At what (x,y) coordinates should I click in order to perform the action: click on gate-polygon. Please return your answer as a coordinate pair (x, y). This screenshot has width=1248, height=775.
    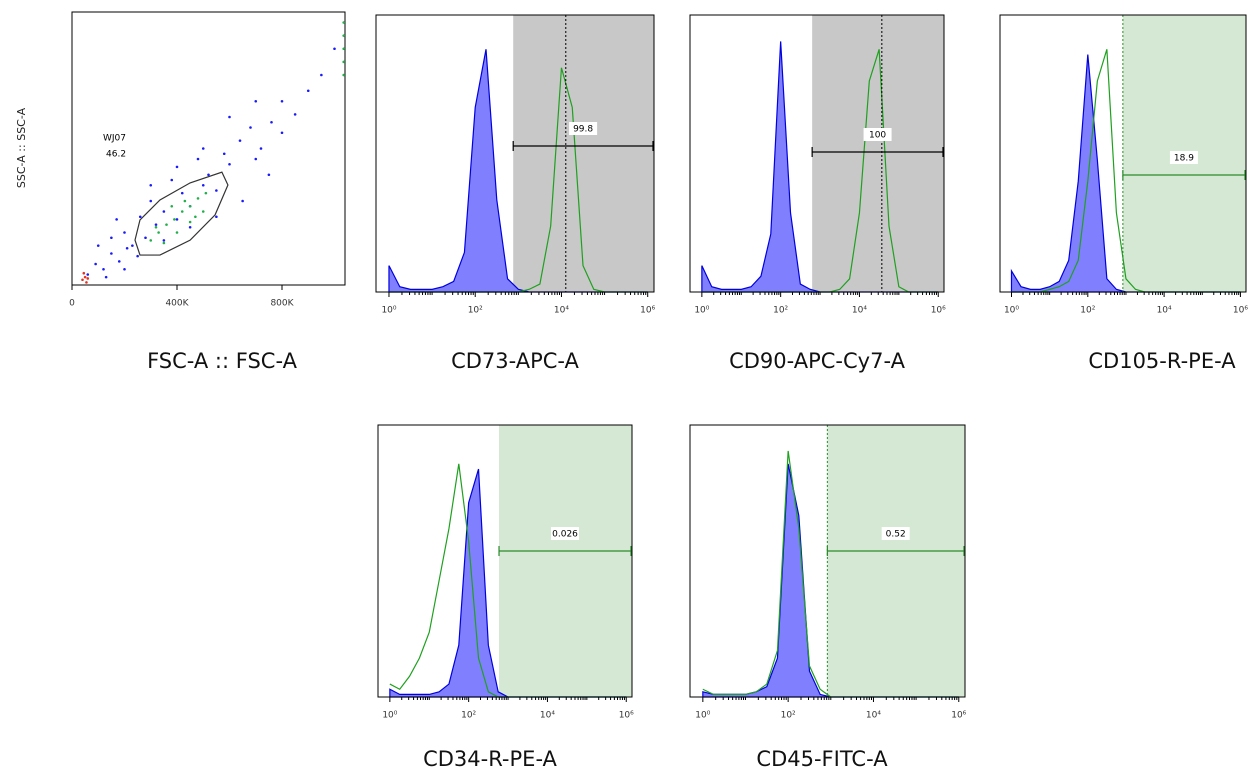
    Looking at the image, I should click on (181, 213).